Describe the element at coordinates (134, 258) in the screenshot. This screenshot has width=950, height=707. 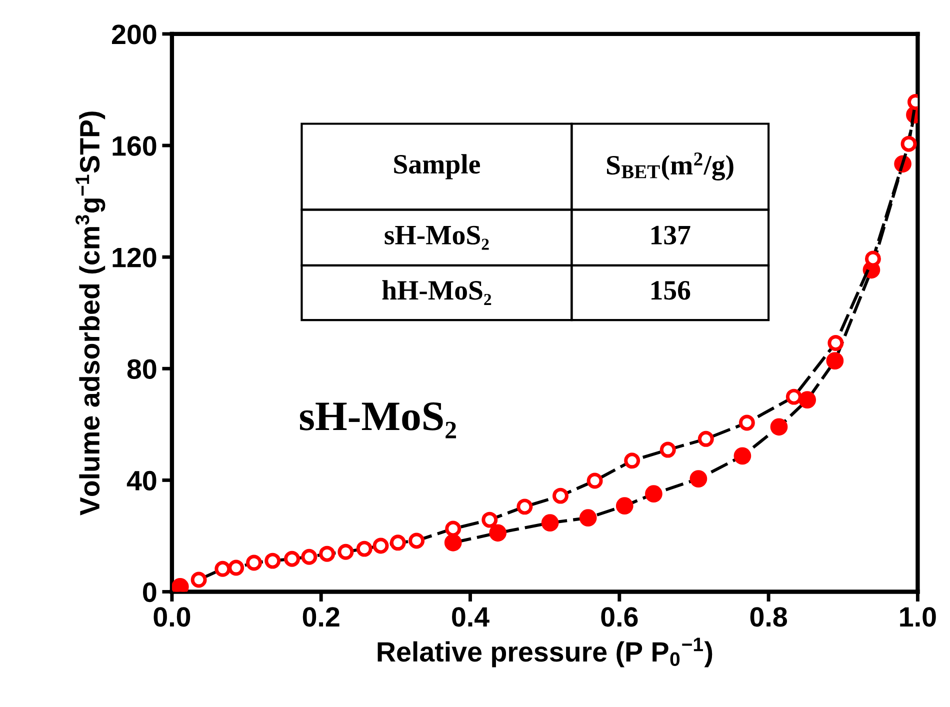
I see `y-tick-label: 120` at that location.